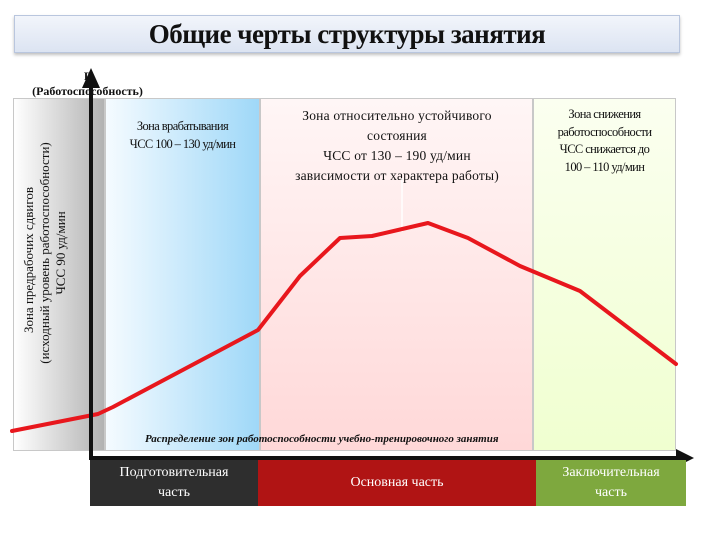 The width and height of the screenshot is (720, 540). I want to click on part-main: Основная часть, so click(397, 483).